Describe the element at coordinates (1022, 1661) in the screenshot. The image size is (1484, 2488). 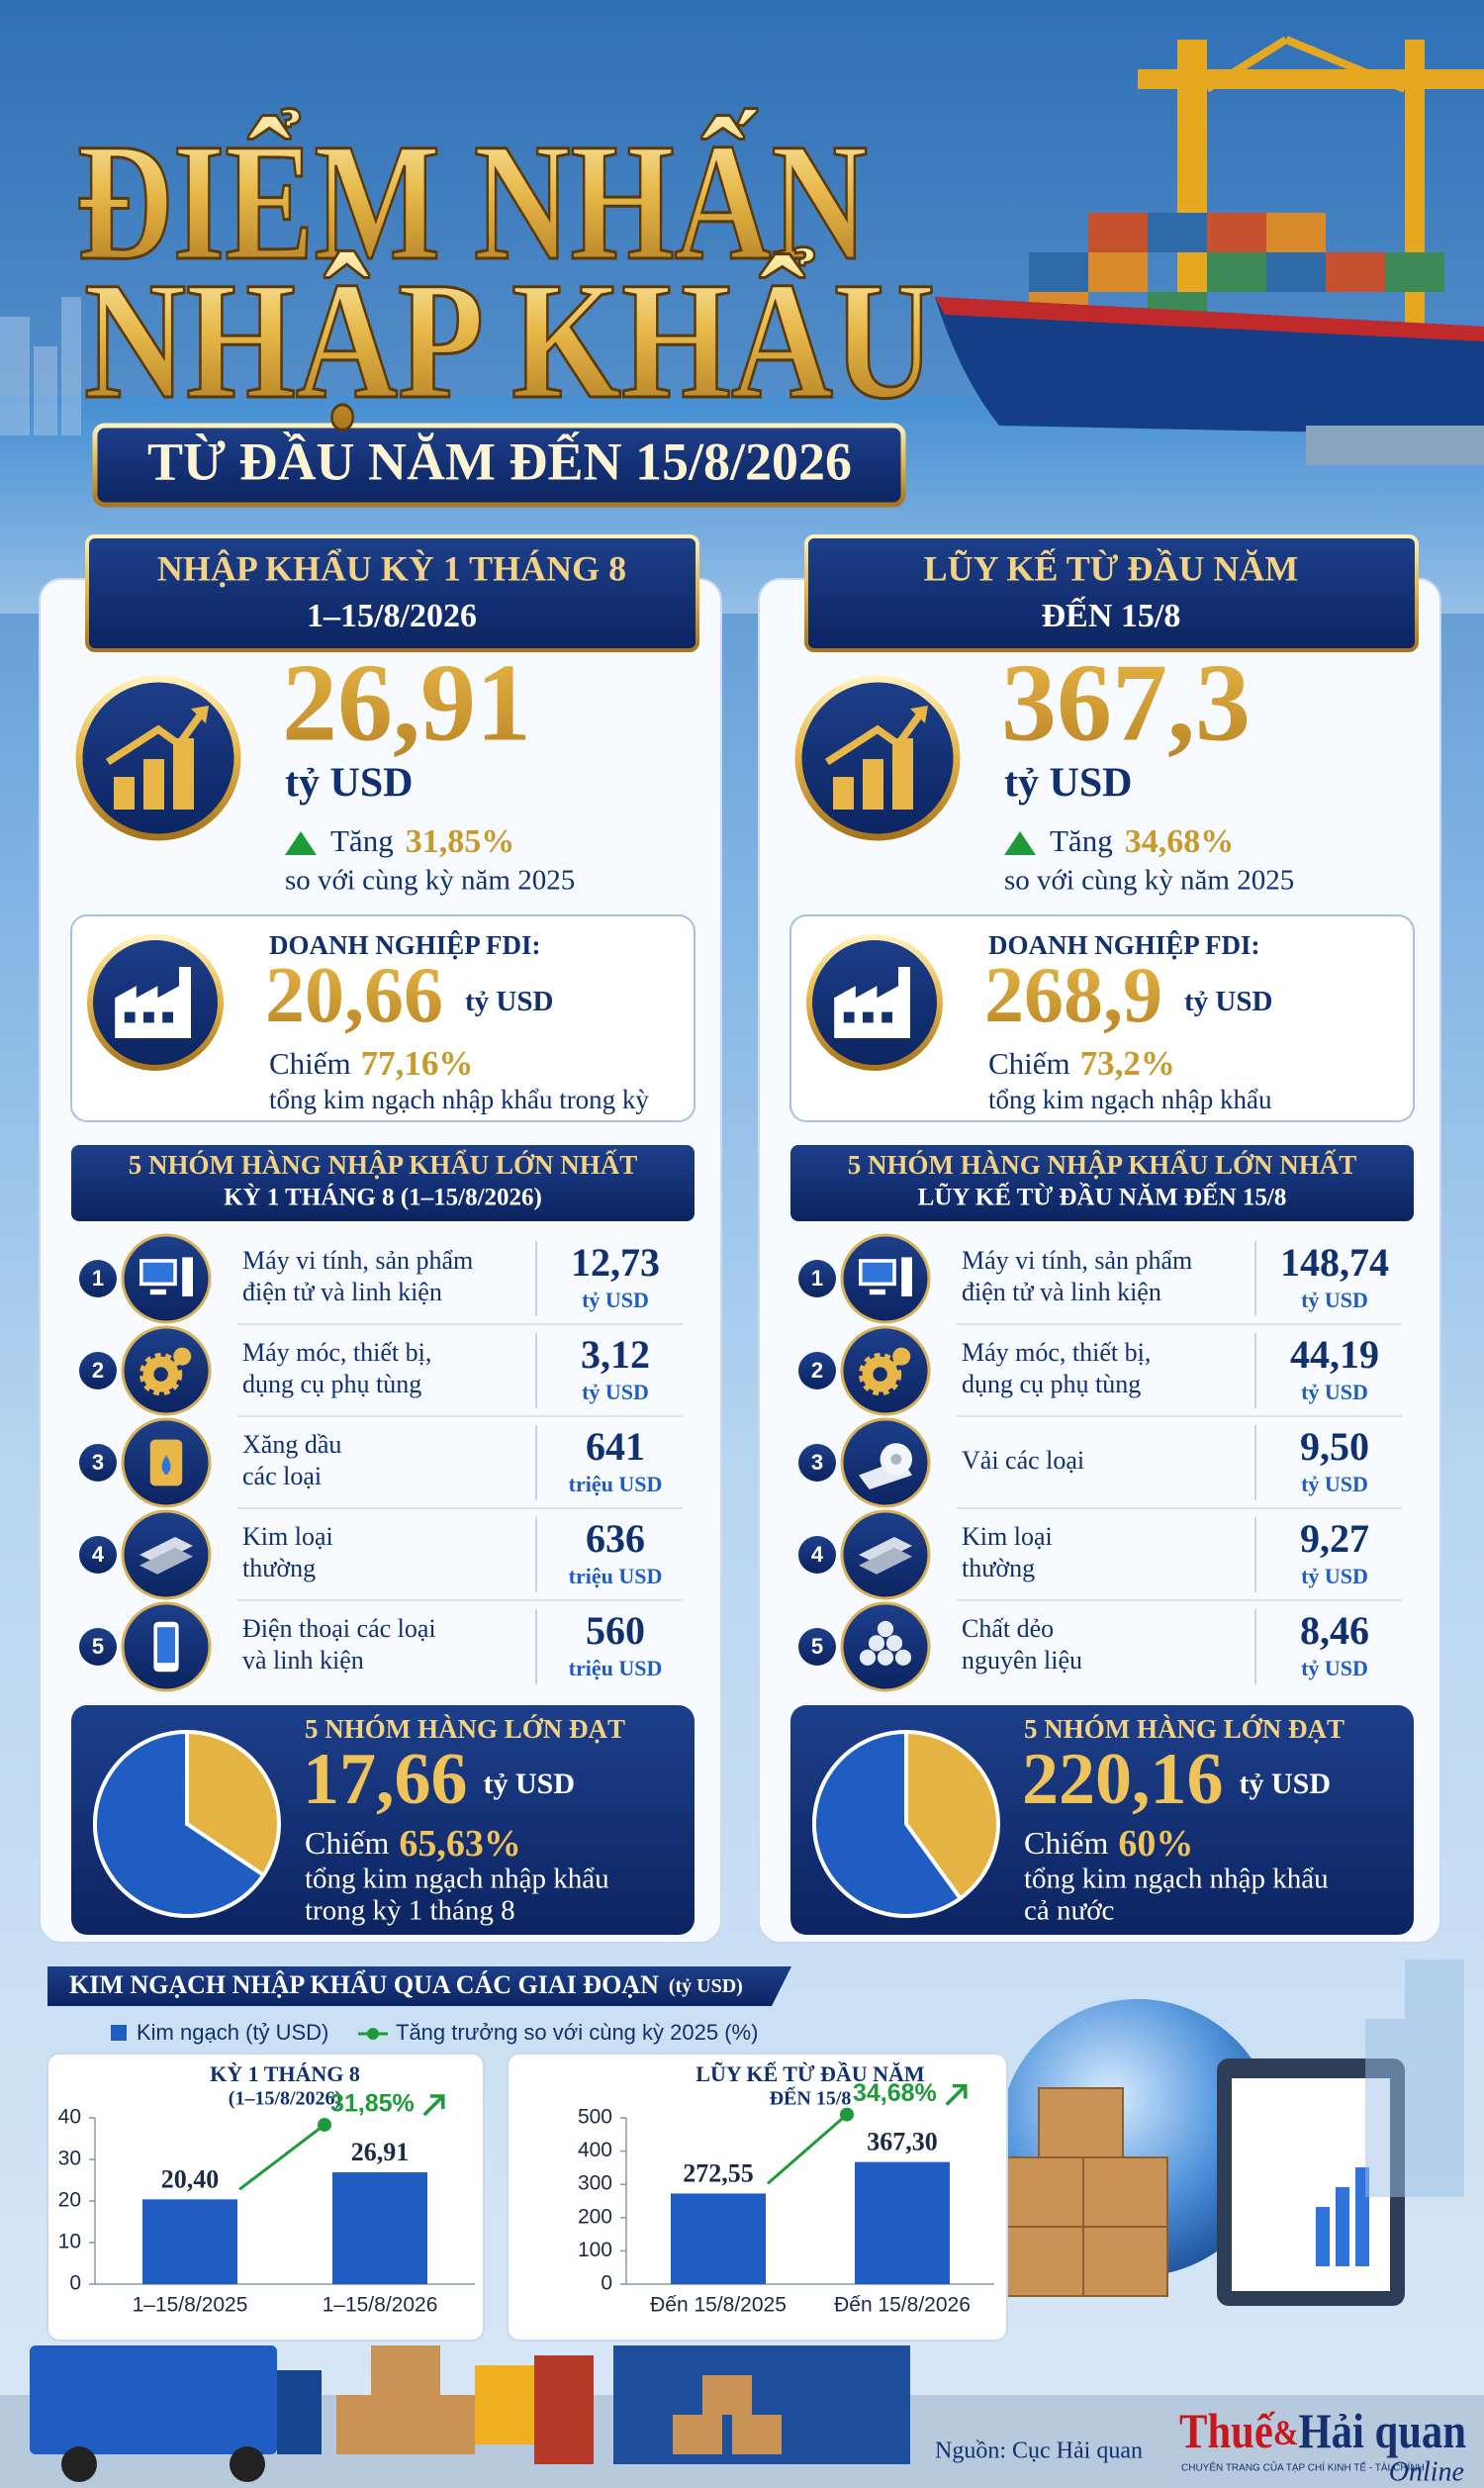
I see `item-name: nguyên liệu` at that location.